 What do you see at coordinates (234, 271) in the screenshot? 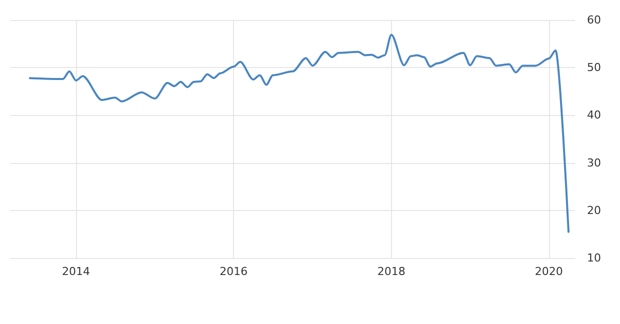
I see `x-tick-label: 2016` at bounding box center [234, 271].